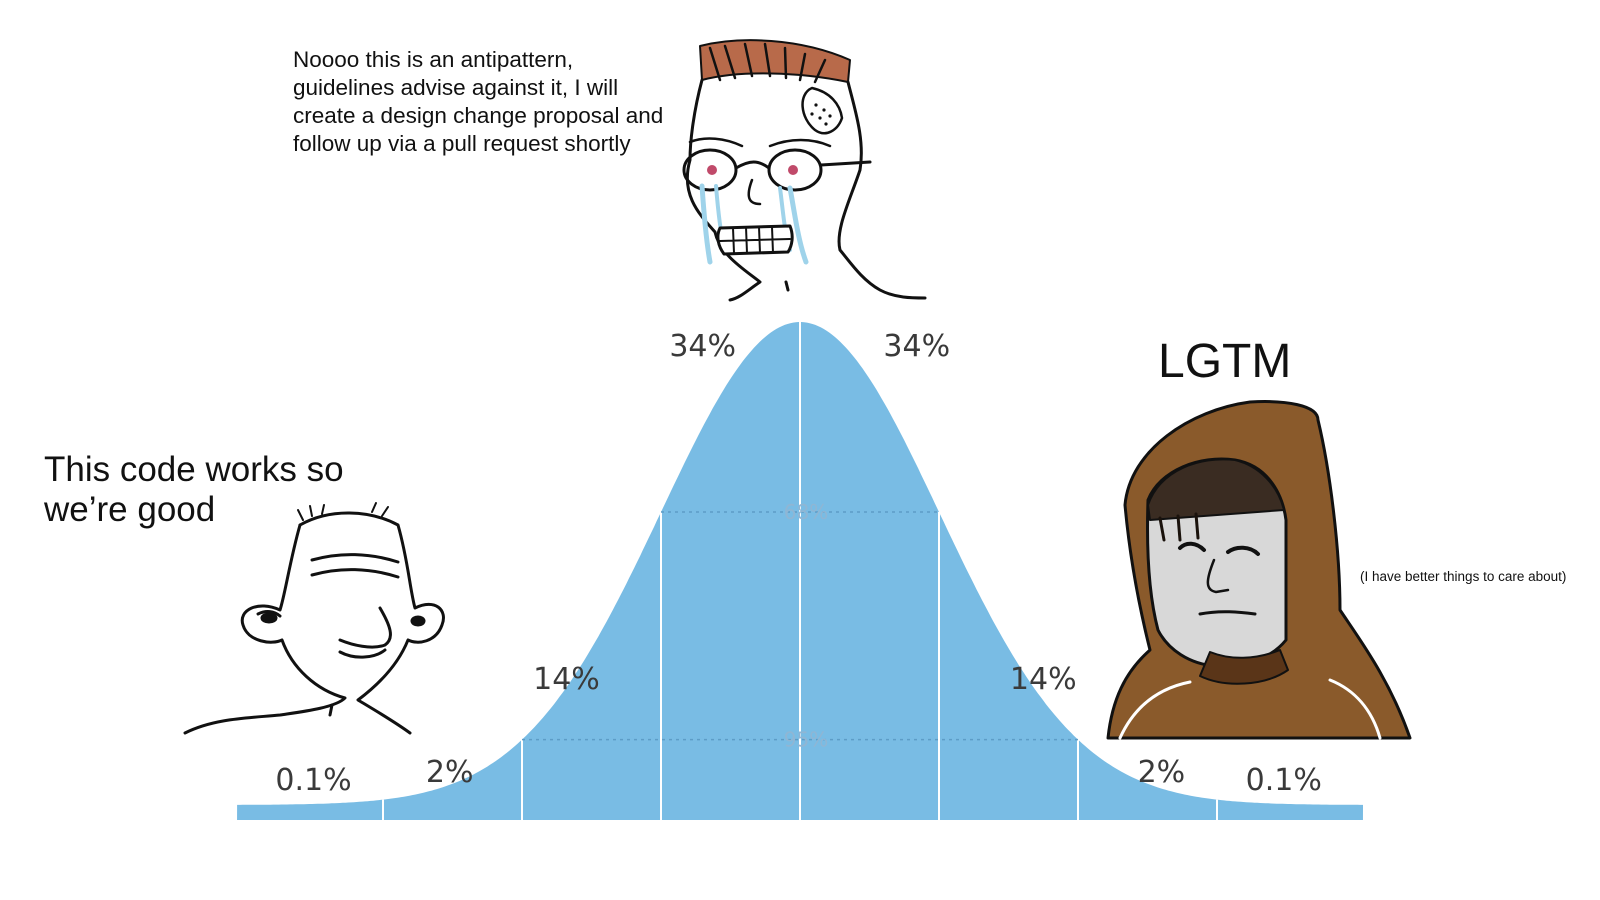  I want to click on interval-label: 68%, so click(806, 512).